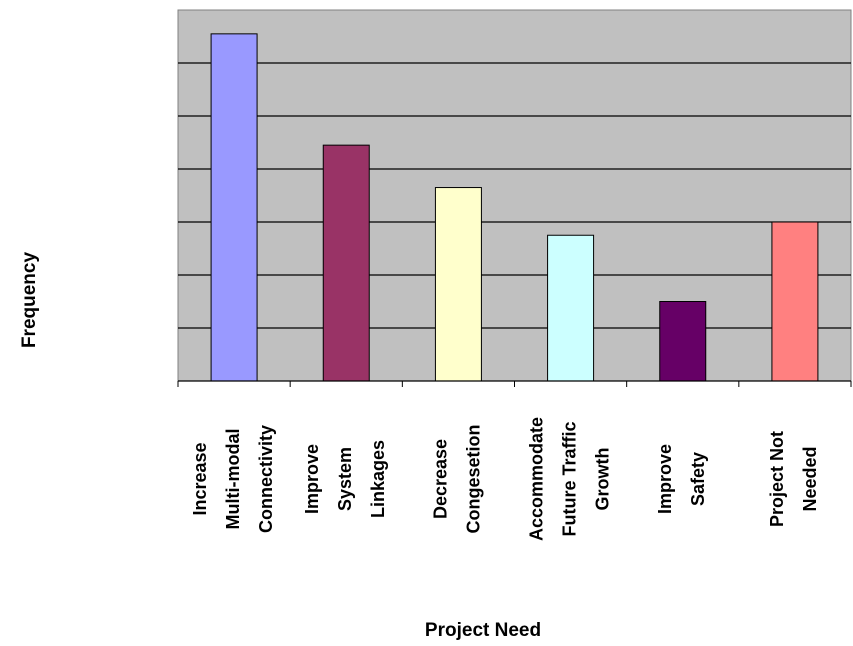  Describe the element at coordinates (514, 383) in the screenshot. I see `x-axis` at that location.